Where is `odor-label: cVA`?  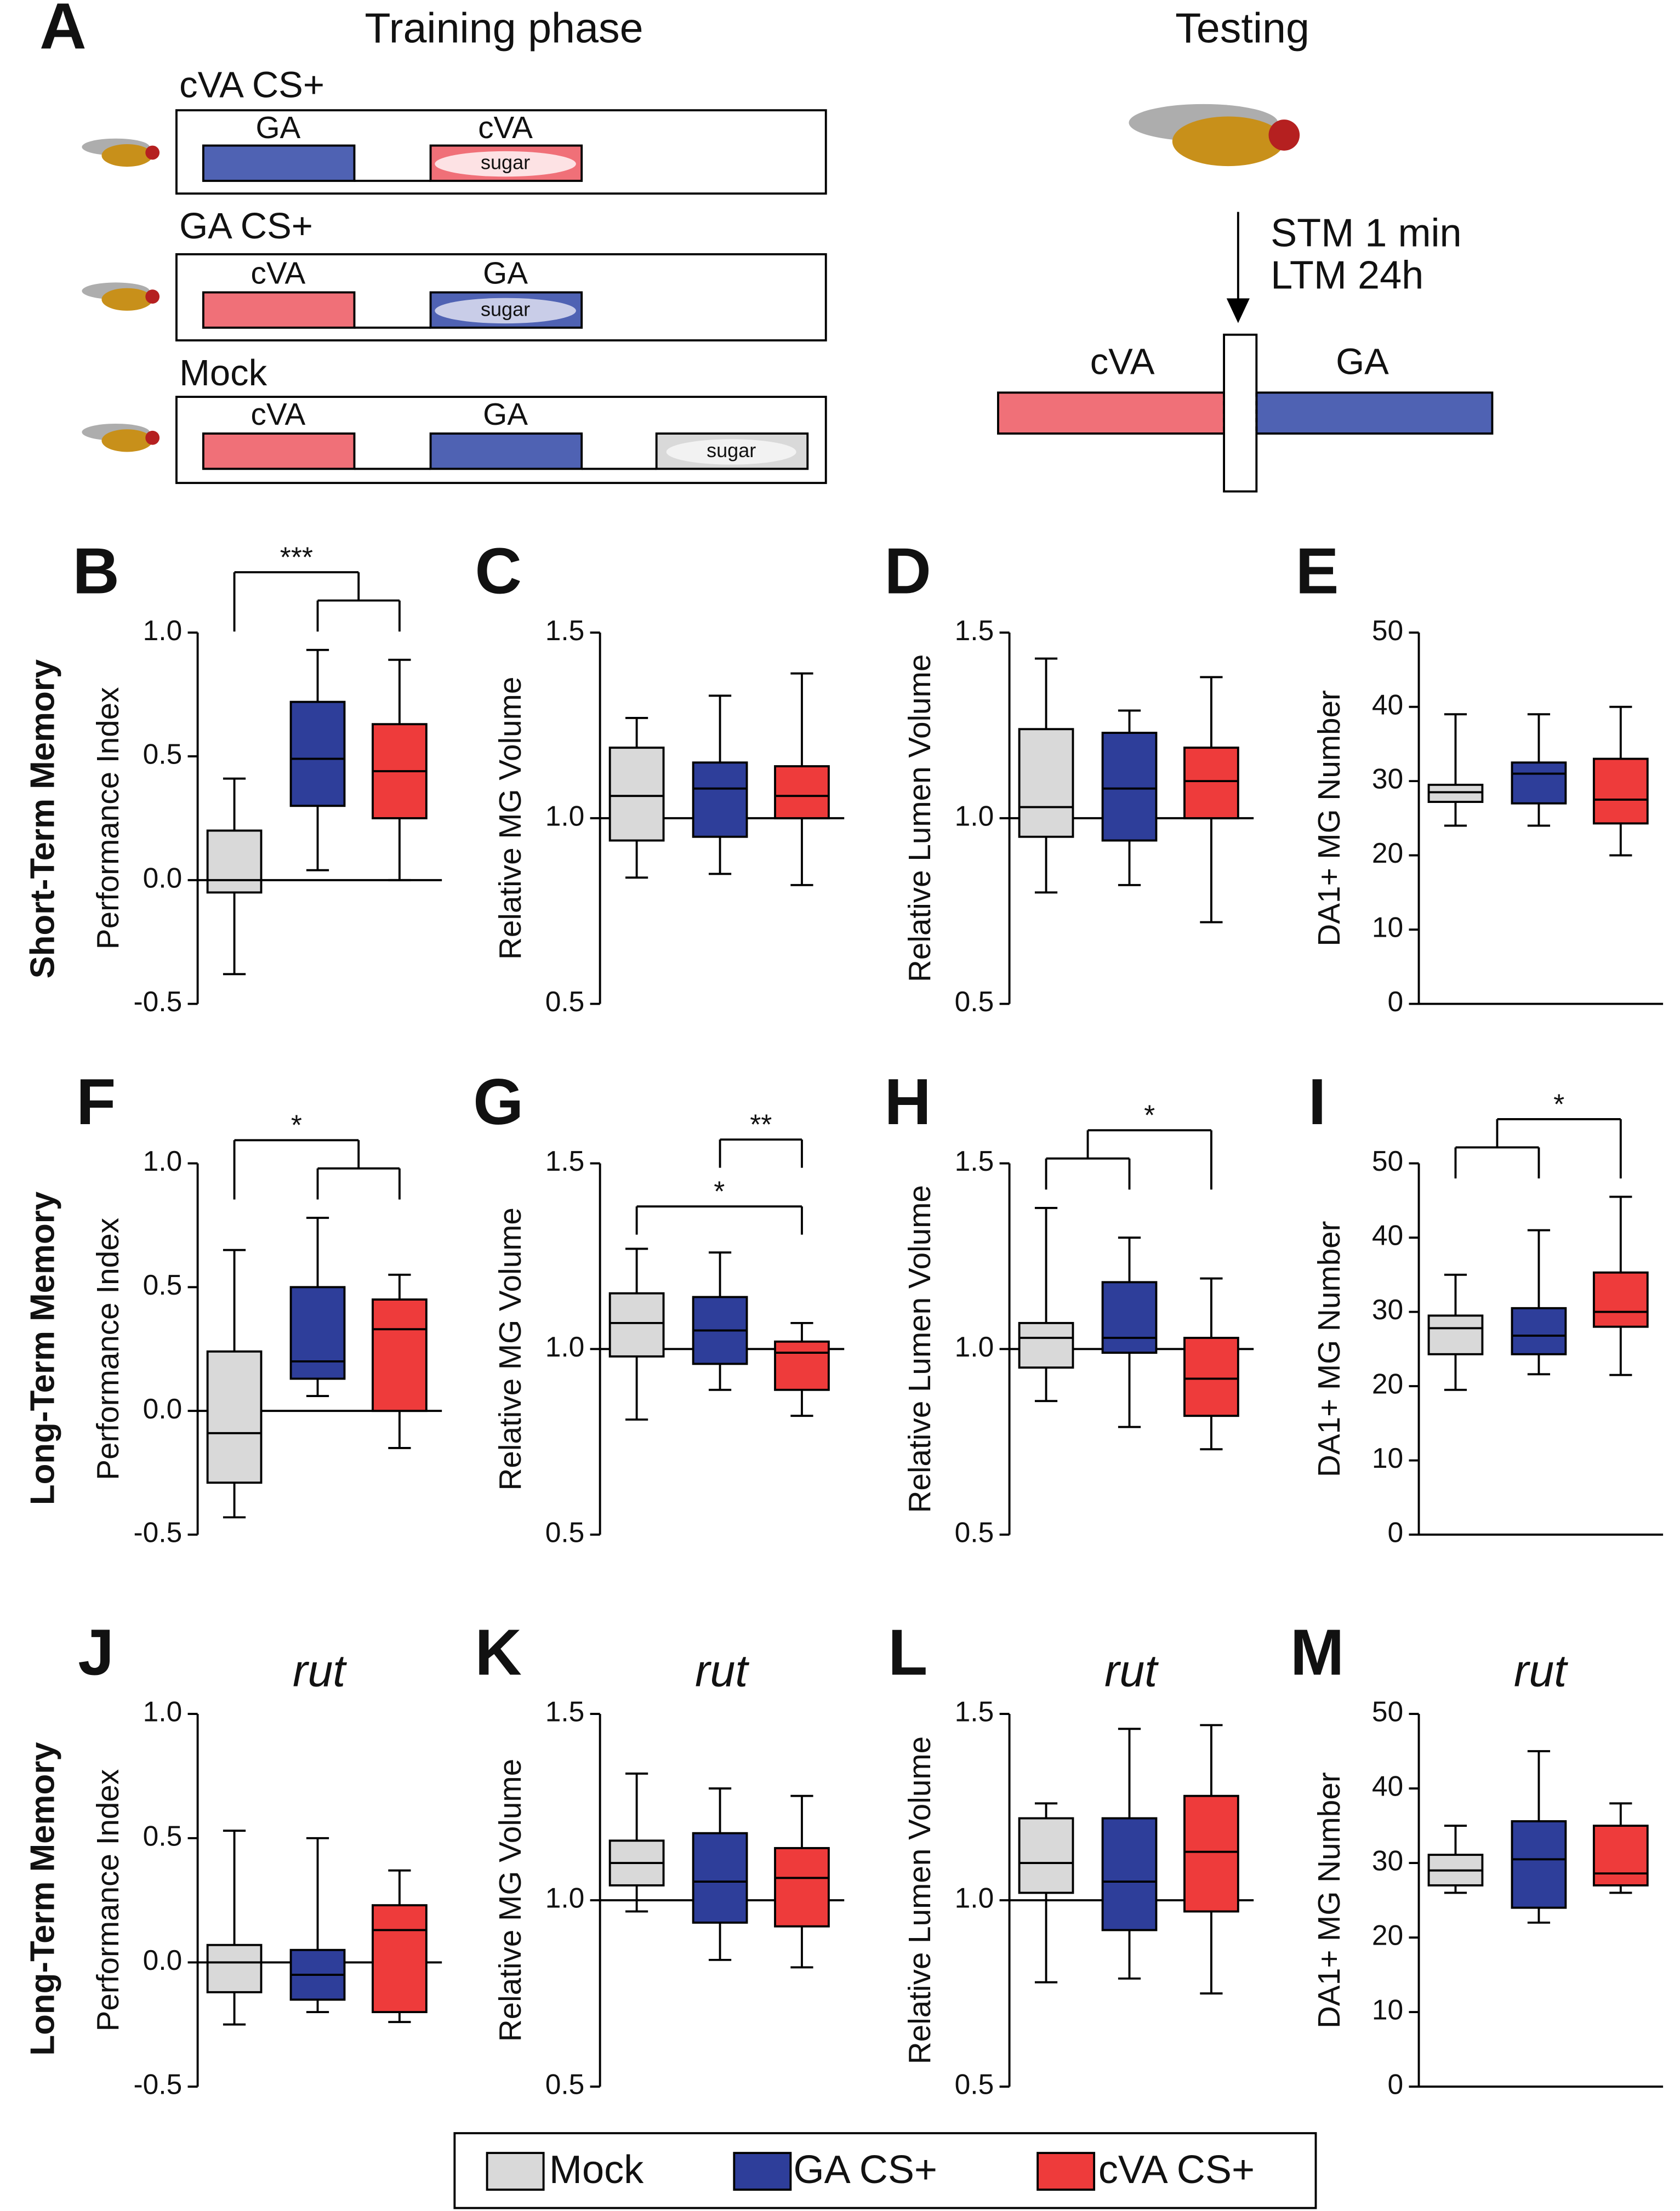
odor-label: cVA is located at coordinates (278, 273).